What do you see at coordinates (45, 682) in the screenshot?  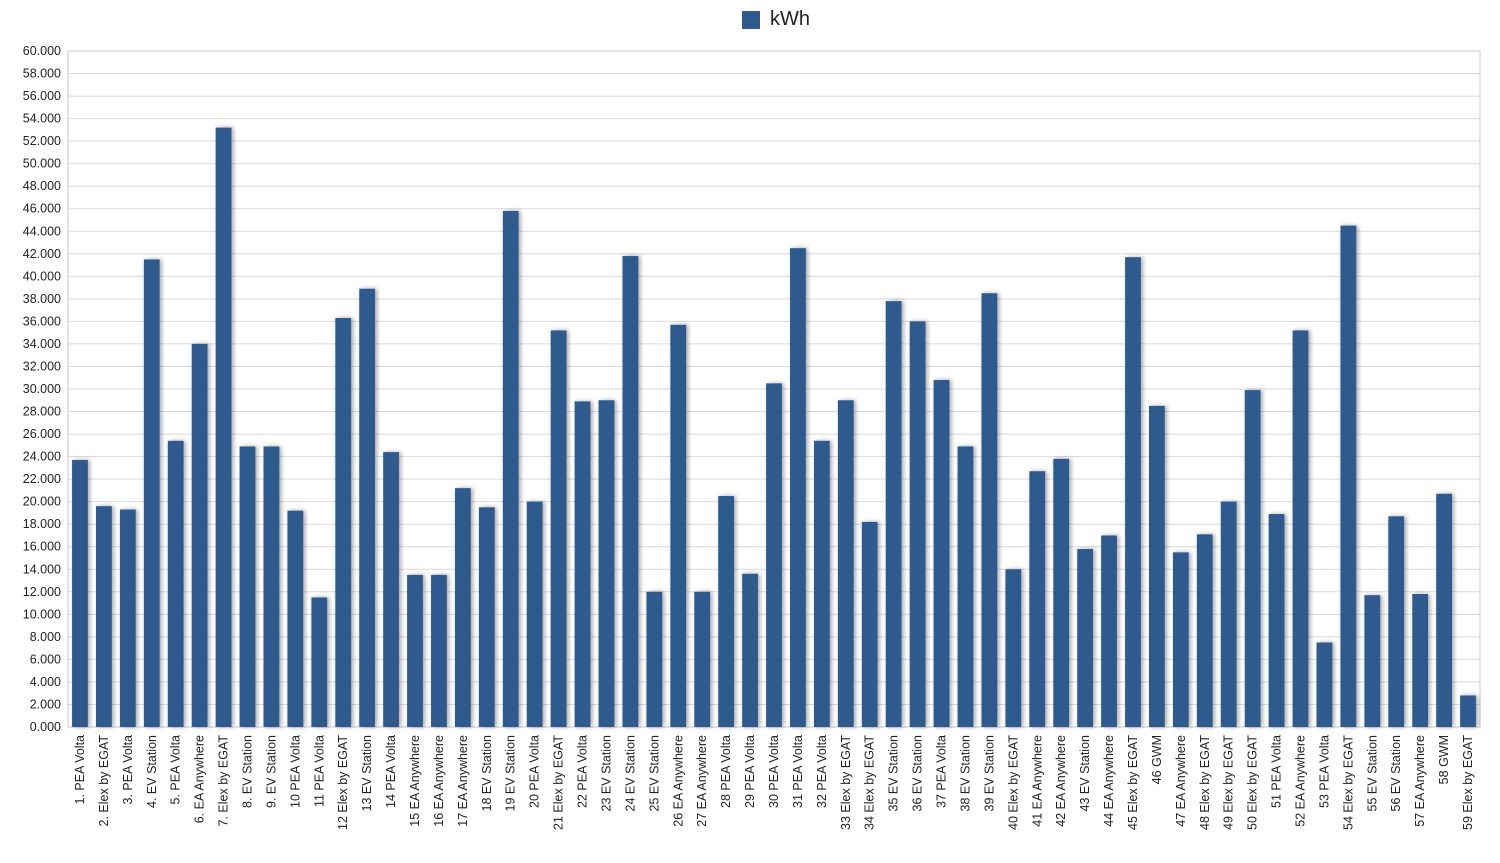 I see `y-tick-label: 4.000` at bounding box center [45, 682].